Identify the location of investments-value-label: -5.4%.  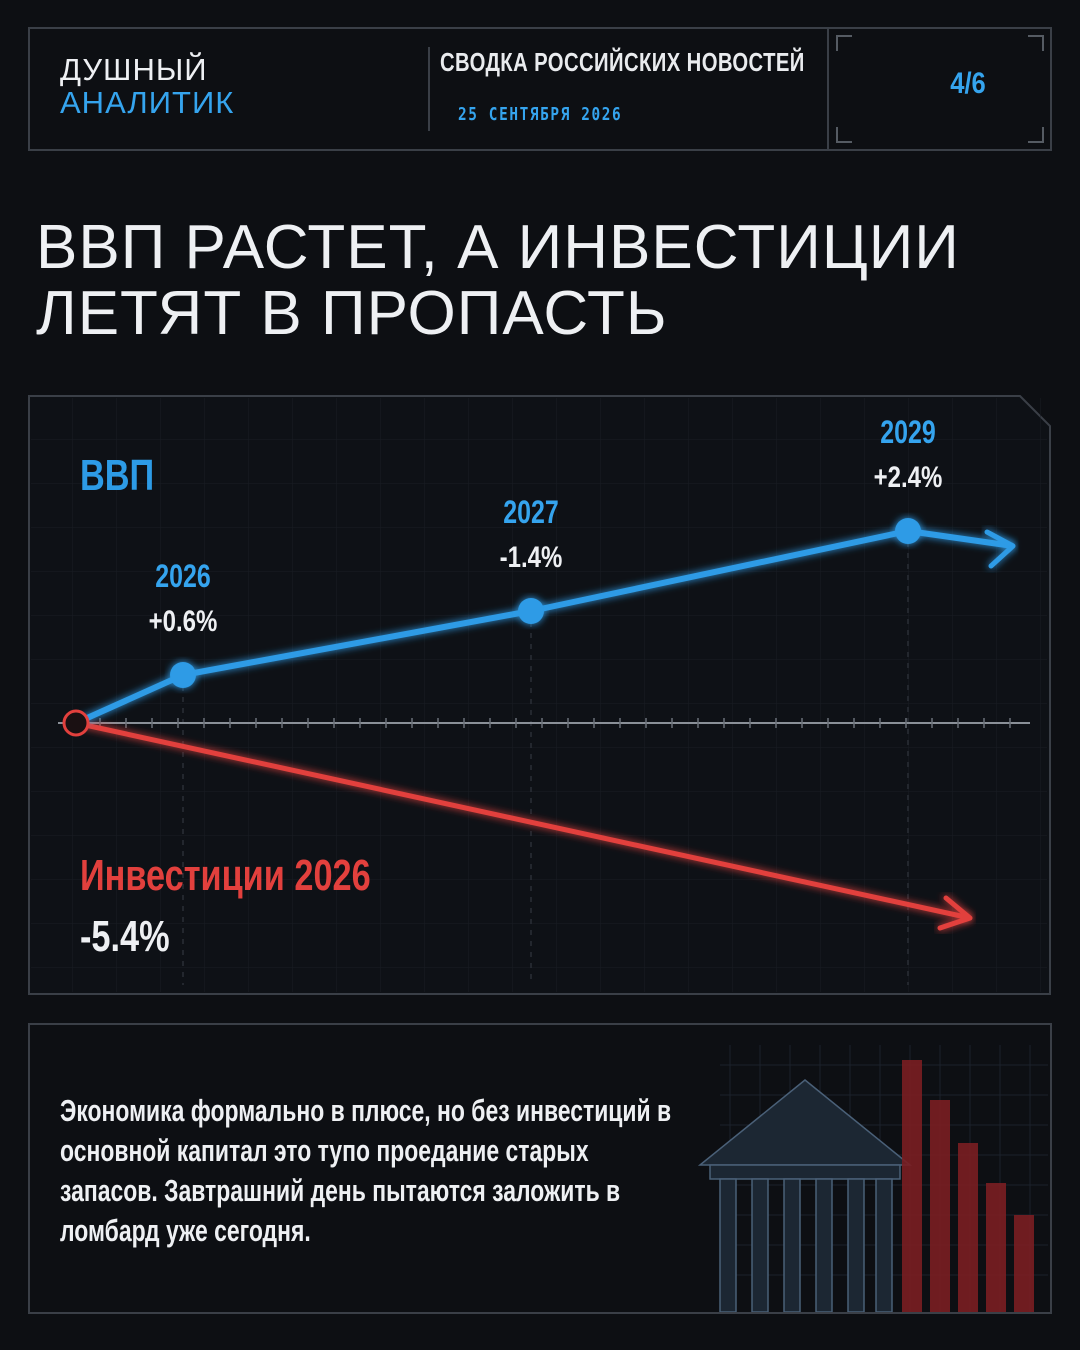
(125, 936).